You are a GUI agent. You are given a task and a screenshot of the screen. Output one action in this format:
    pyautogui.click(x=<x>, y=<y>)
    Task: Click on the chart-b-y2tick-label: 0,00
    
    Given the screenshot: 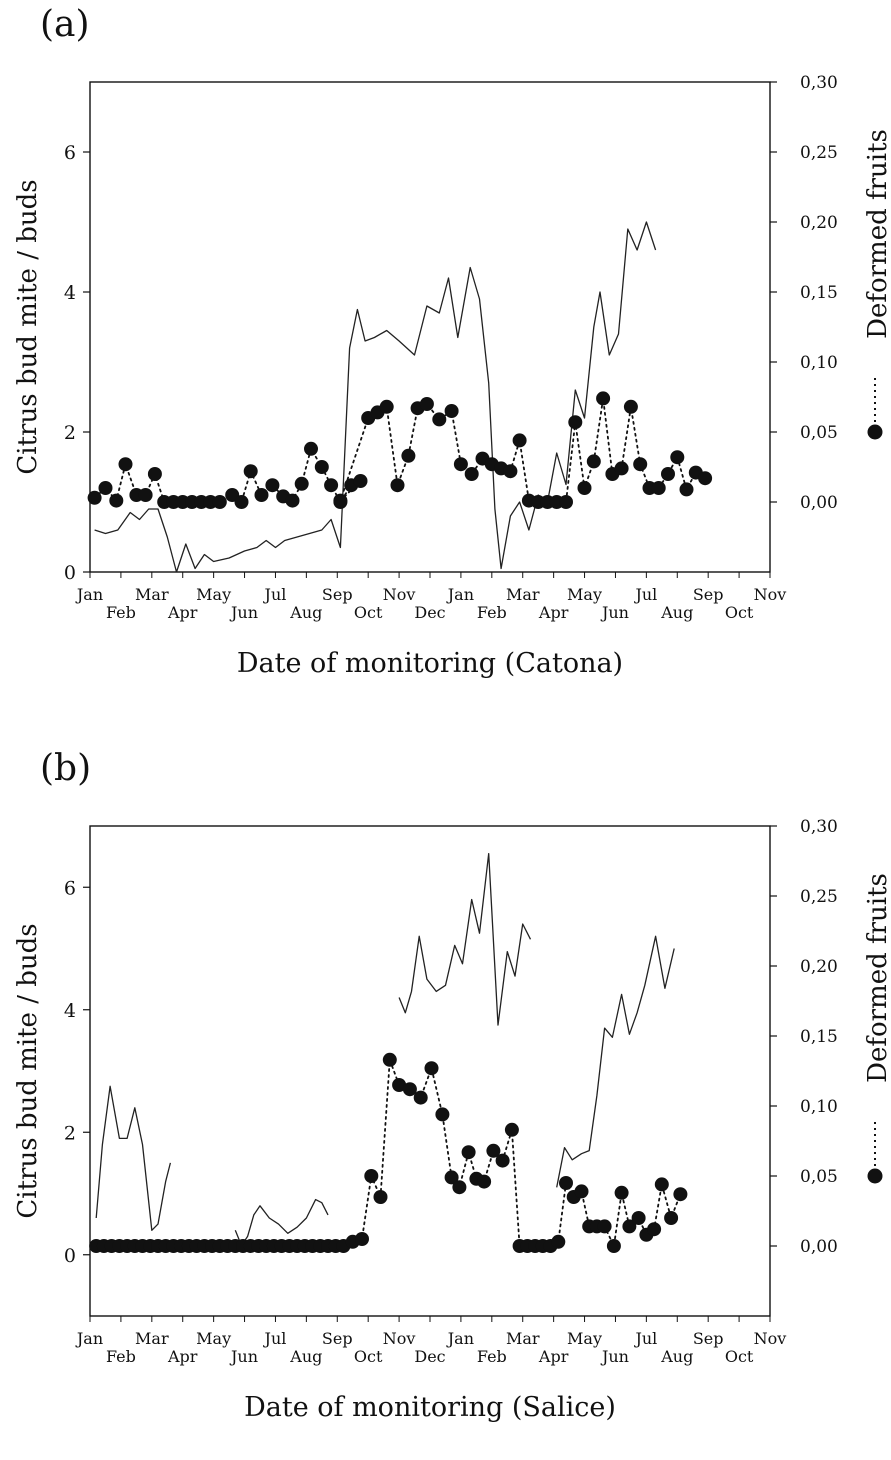 What is the action you would take?
    pyautogui.click(x=819, y=1247)
    